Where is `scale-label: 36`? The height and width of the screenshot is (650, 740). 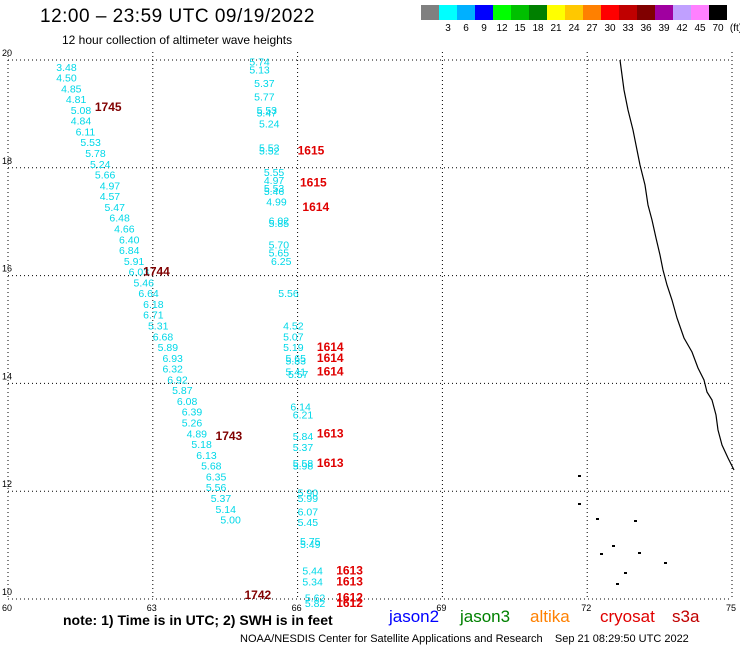 scale-label: 36 is located at coordinates (646, 28).